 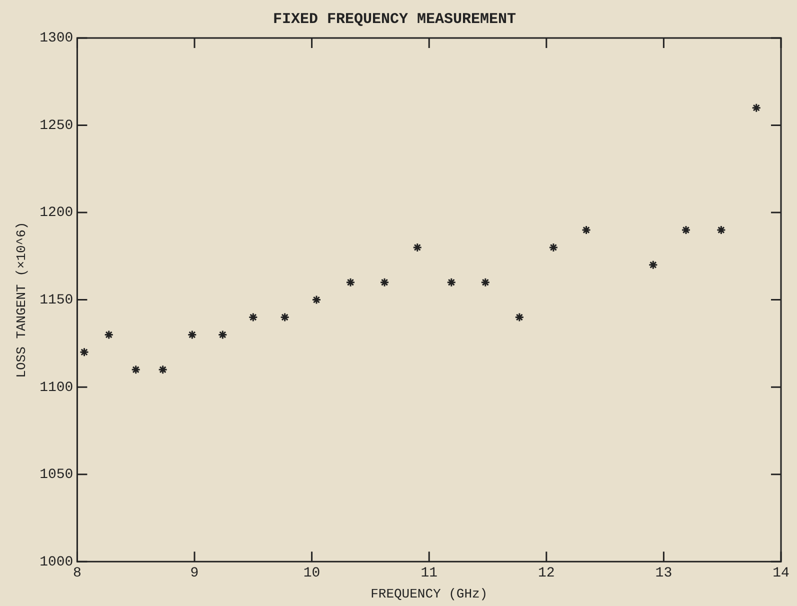 I want to click on y-tick-label: 1300, so click(x=57, y=38).